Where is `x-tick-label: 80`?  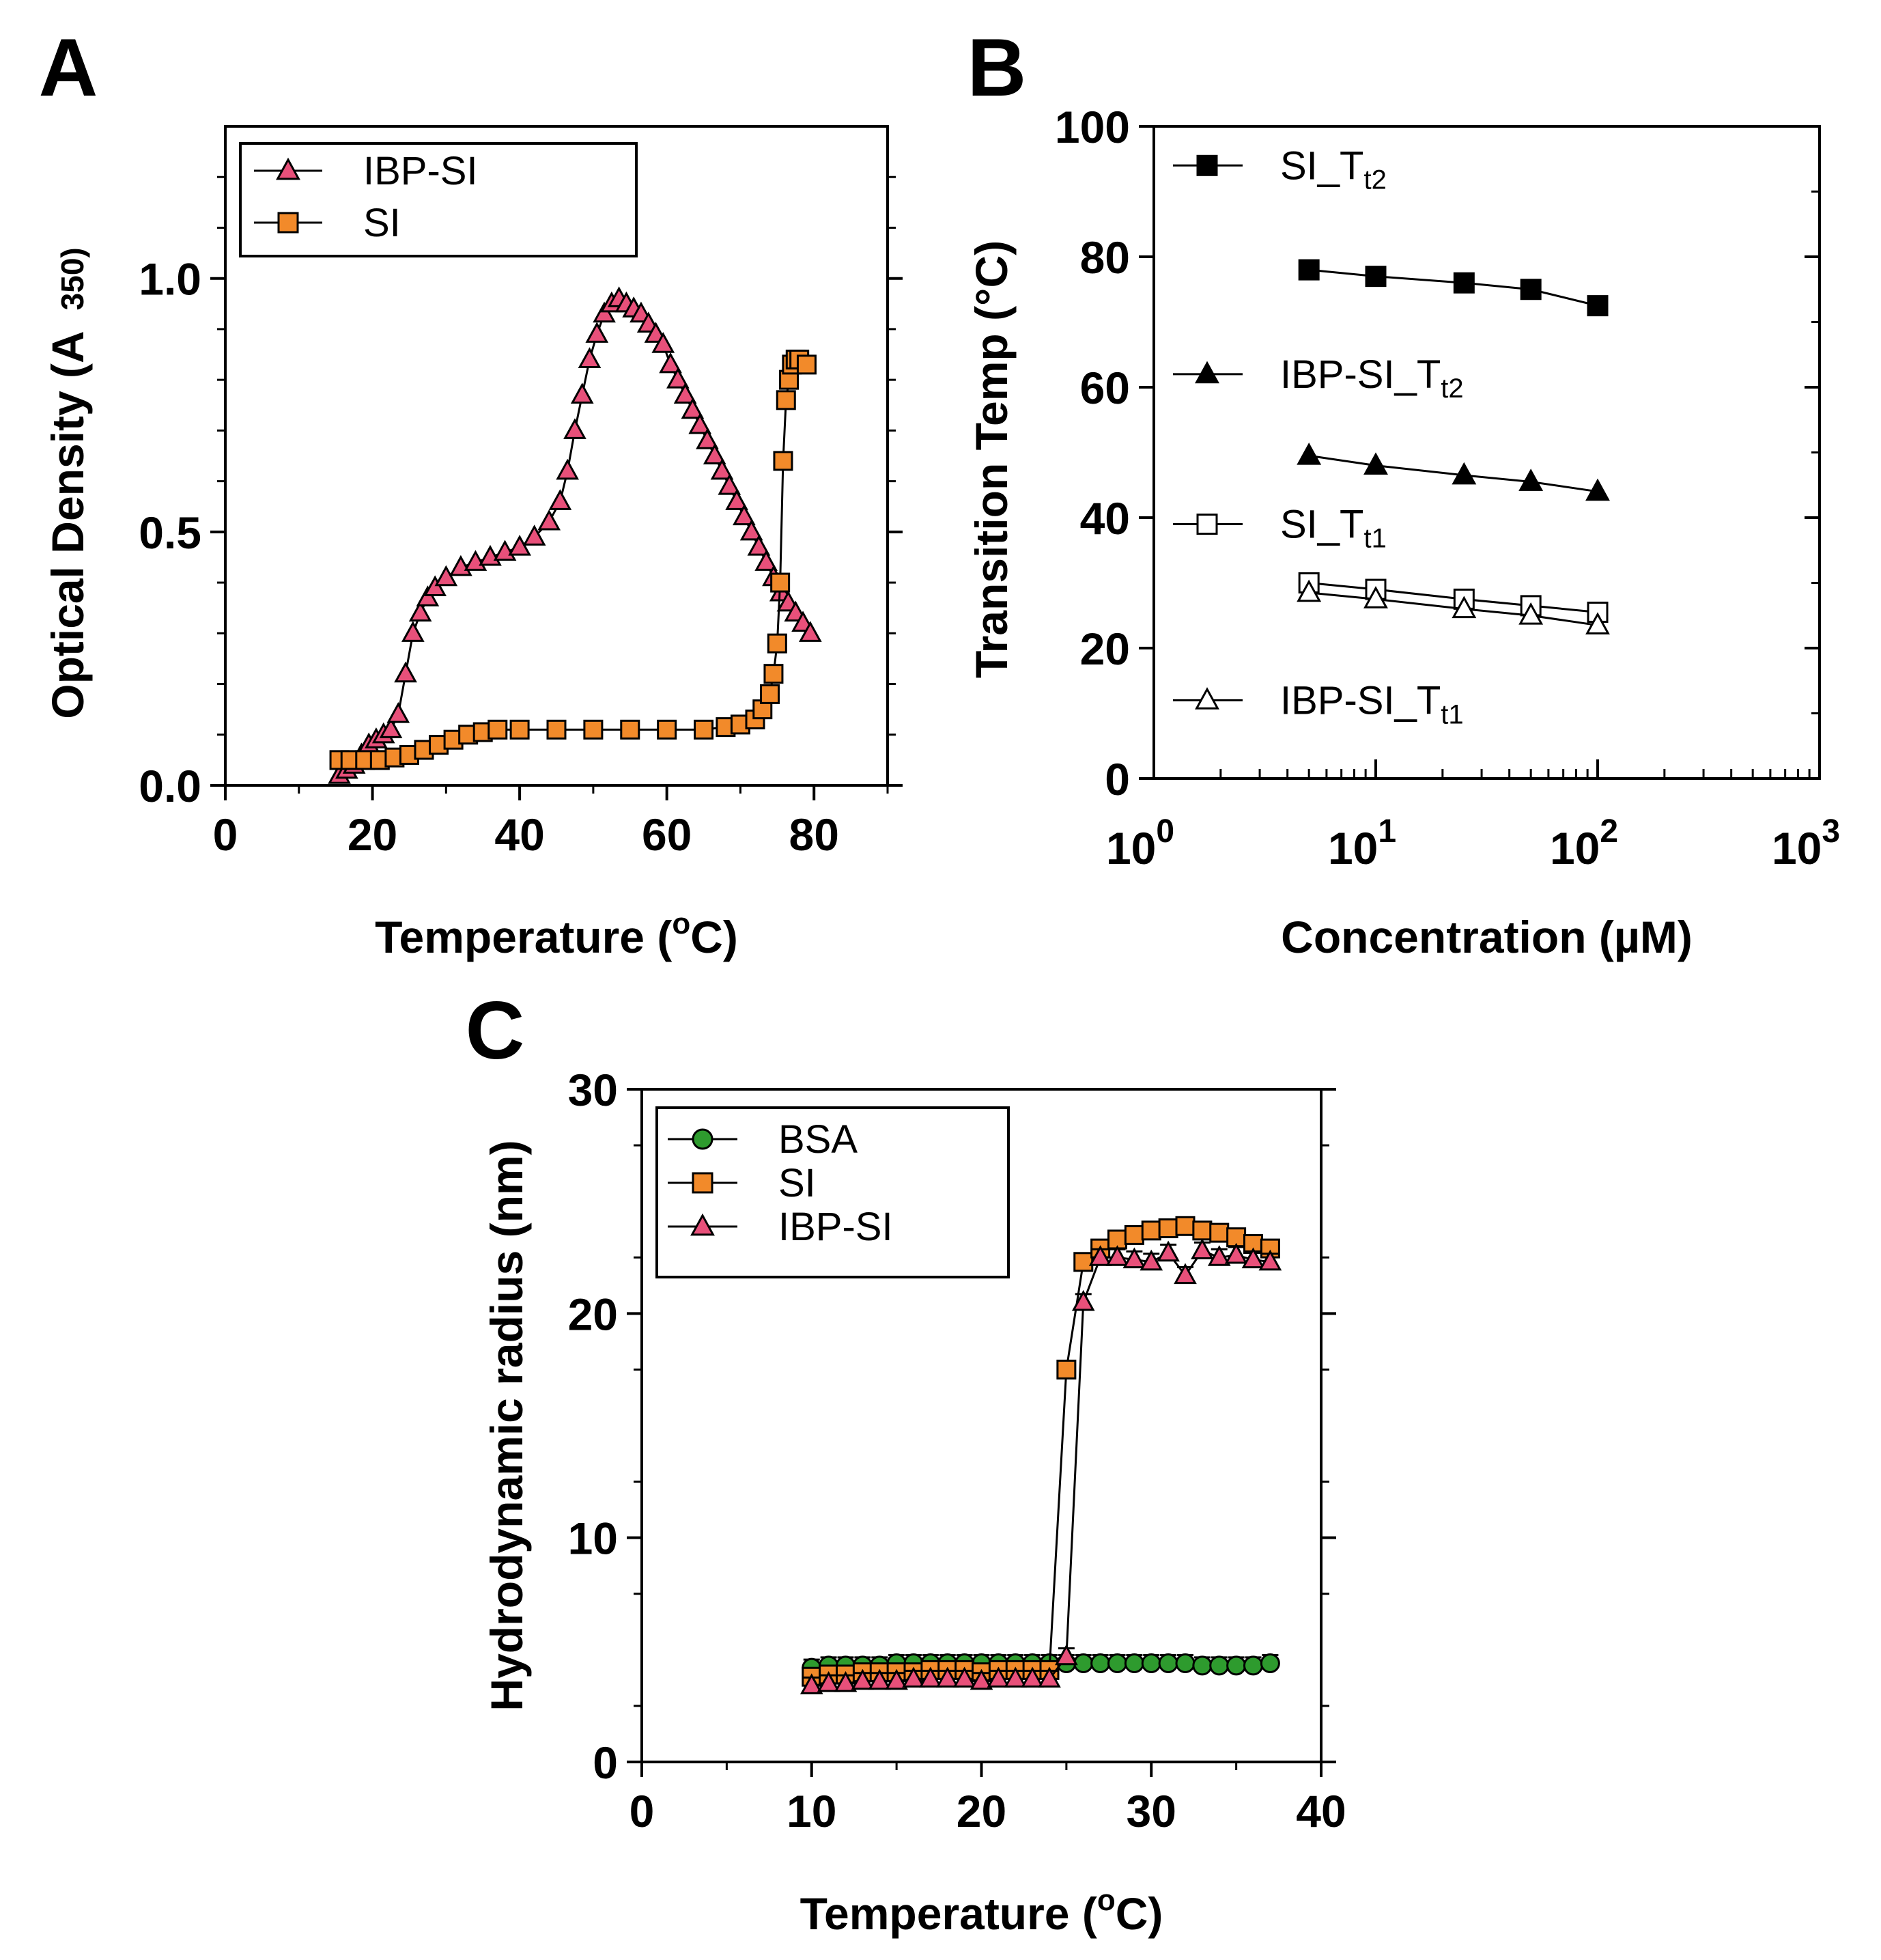
x-tick-label: 80 is located at coordinates (814, 834).